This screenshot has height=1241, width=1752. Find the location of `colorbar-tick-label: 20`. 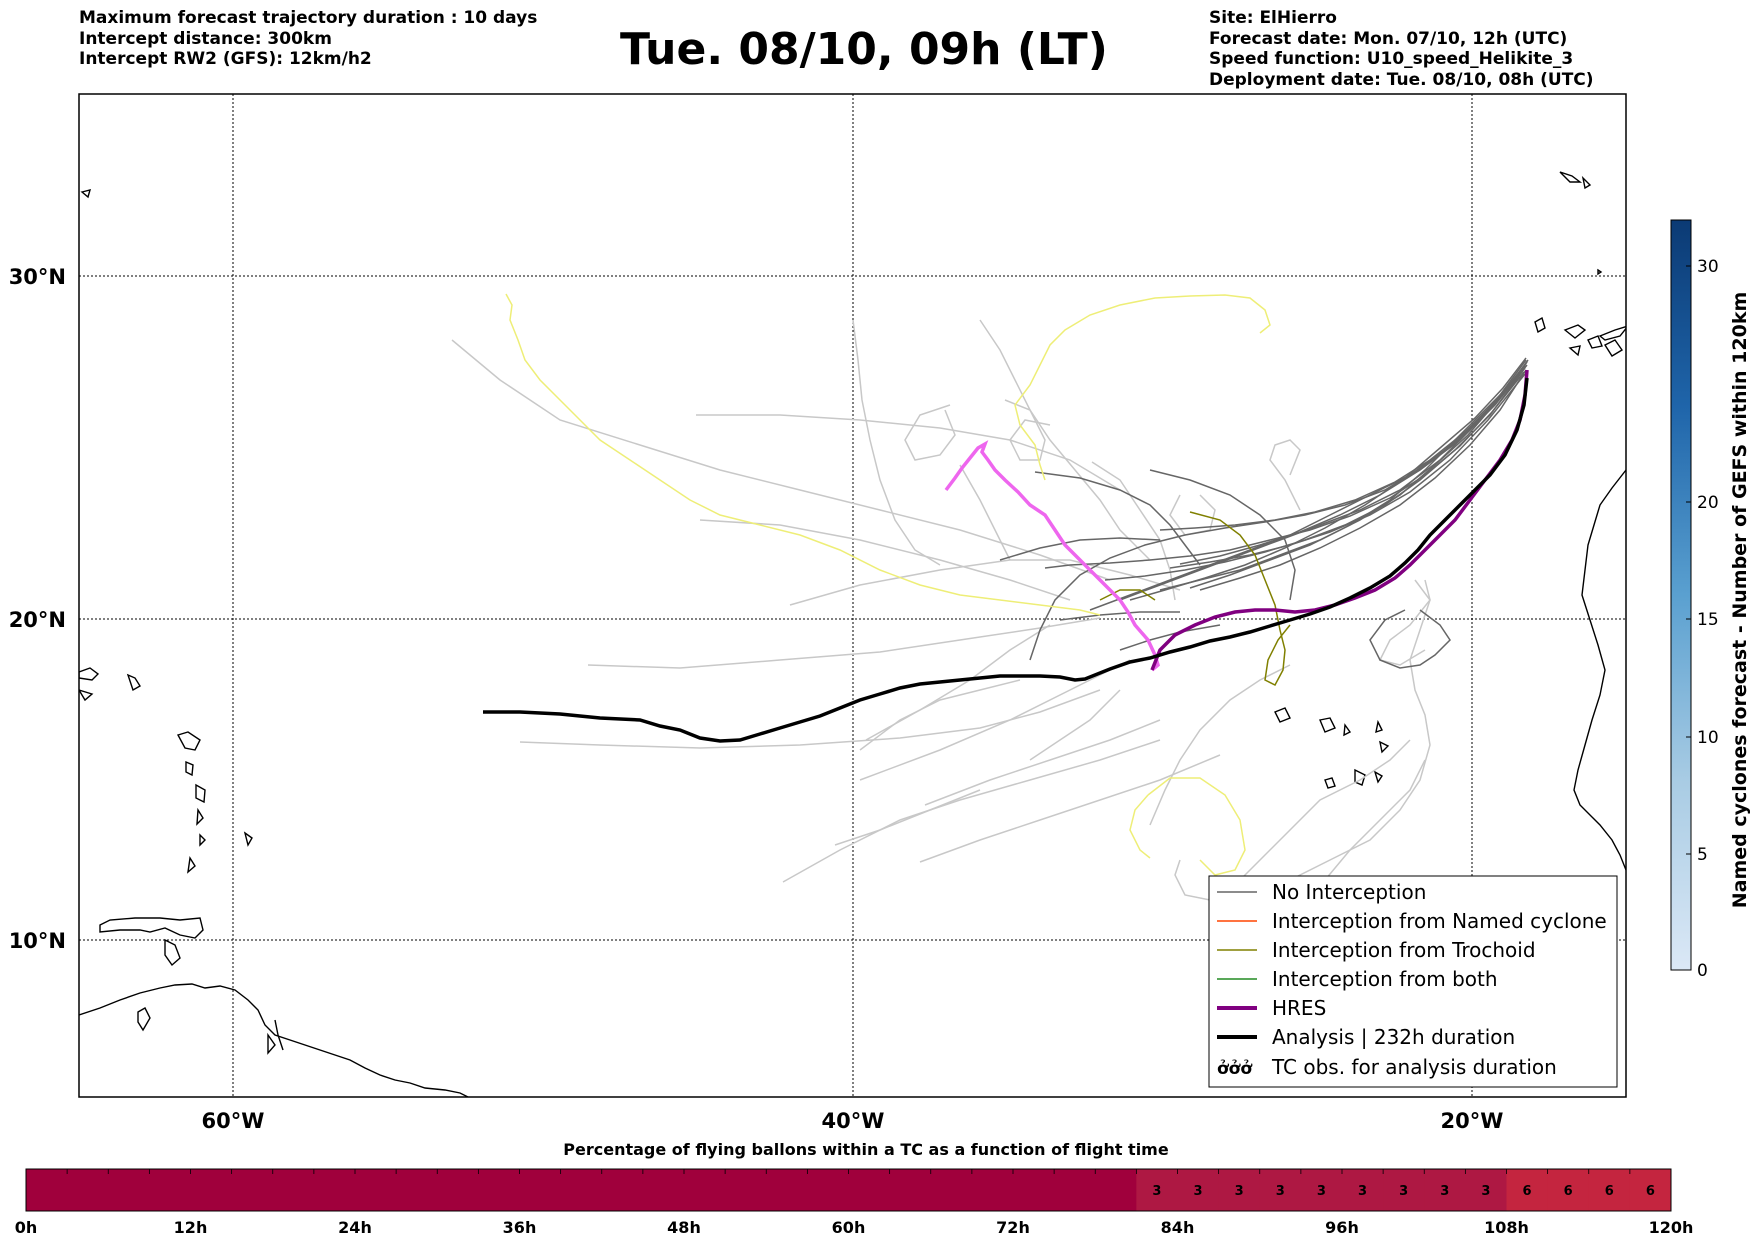

colorbar-tick-label: 20 is located at coordinates (1708, 503).